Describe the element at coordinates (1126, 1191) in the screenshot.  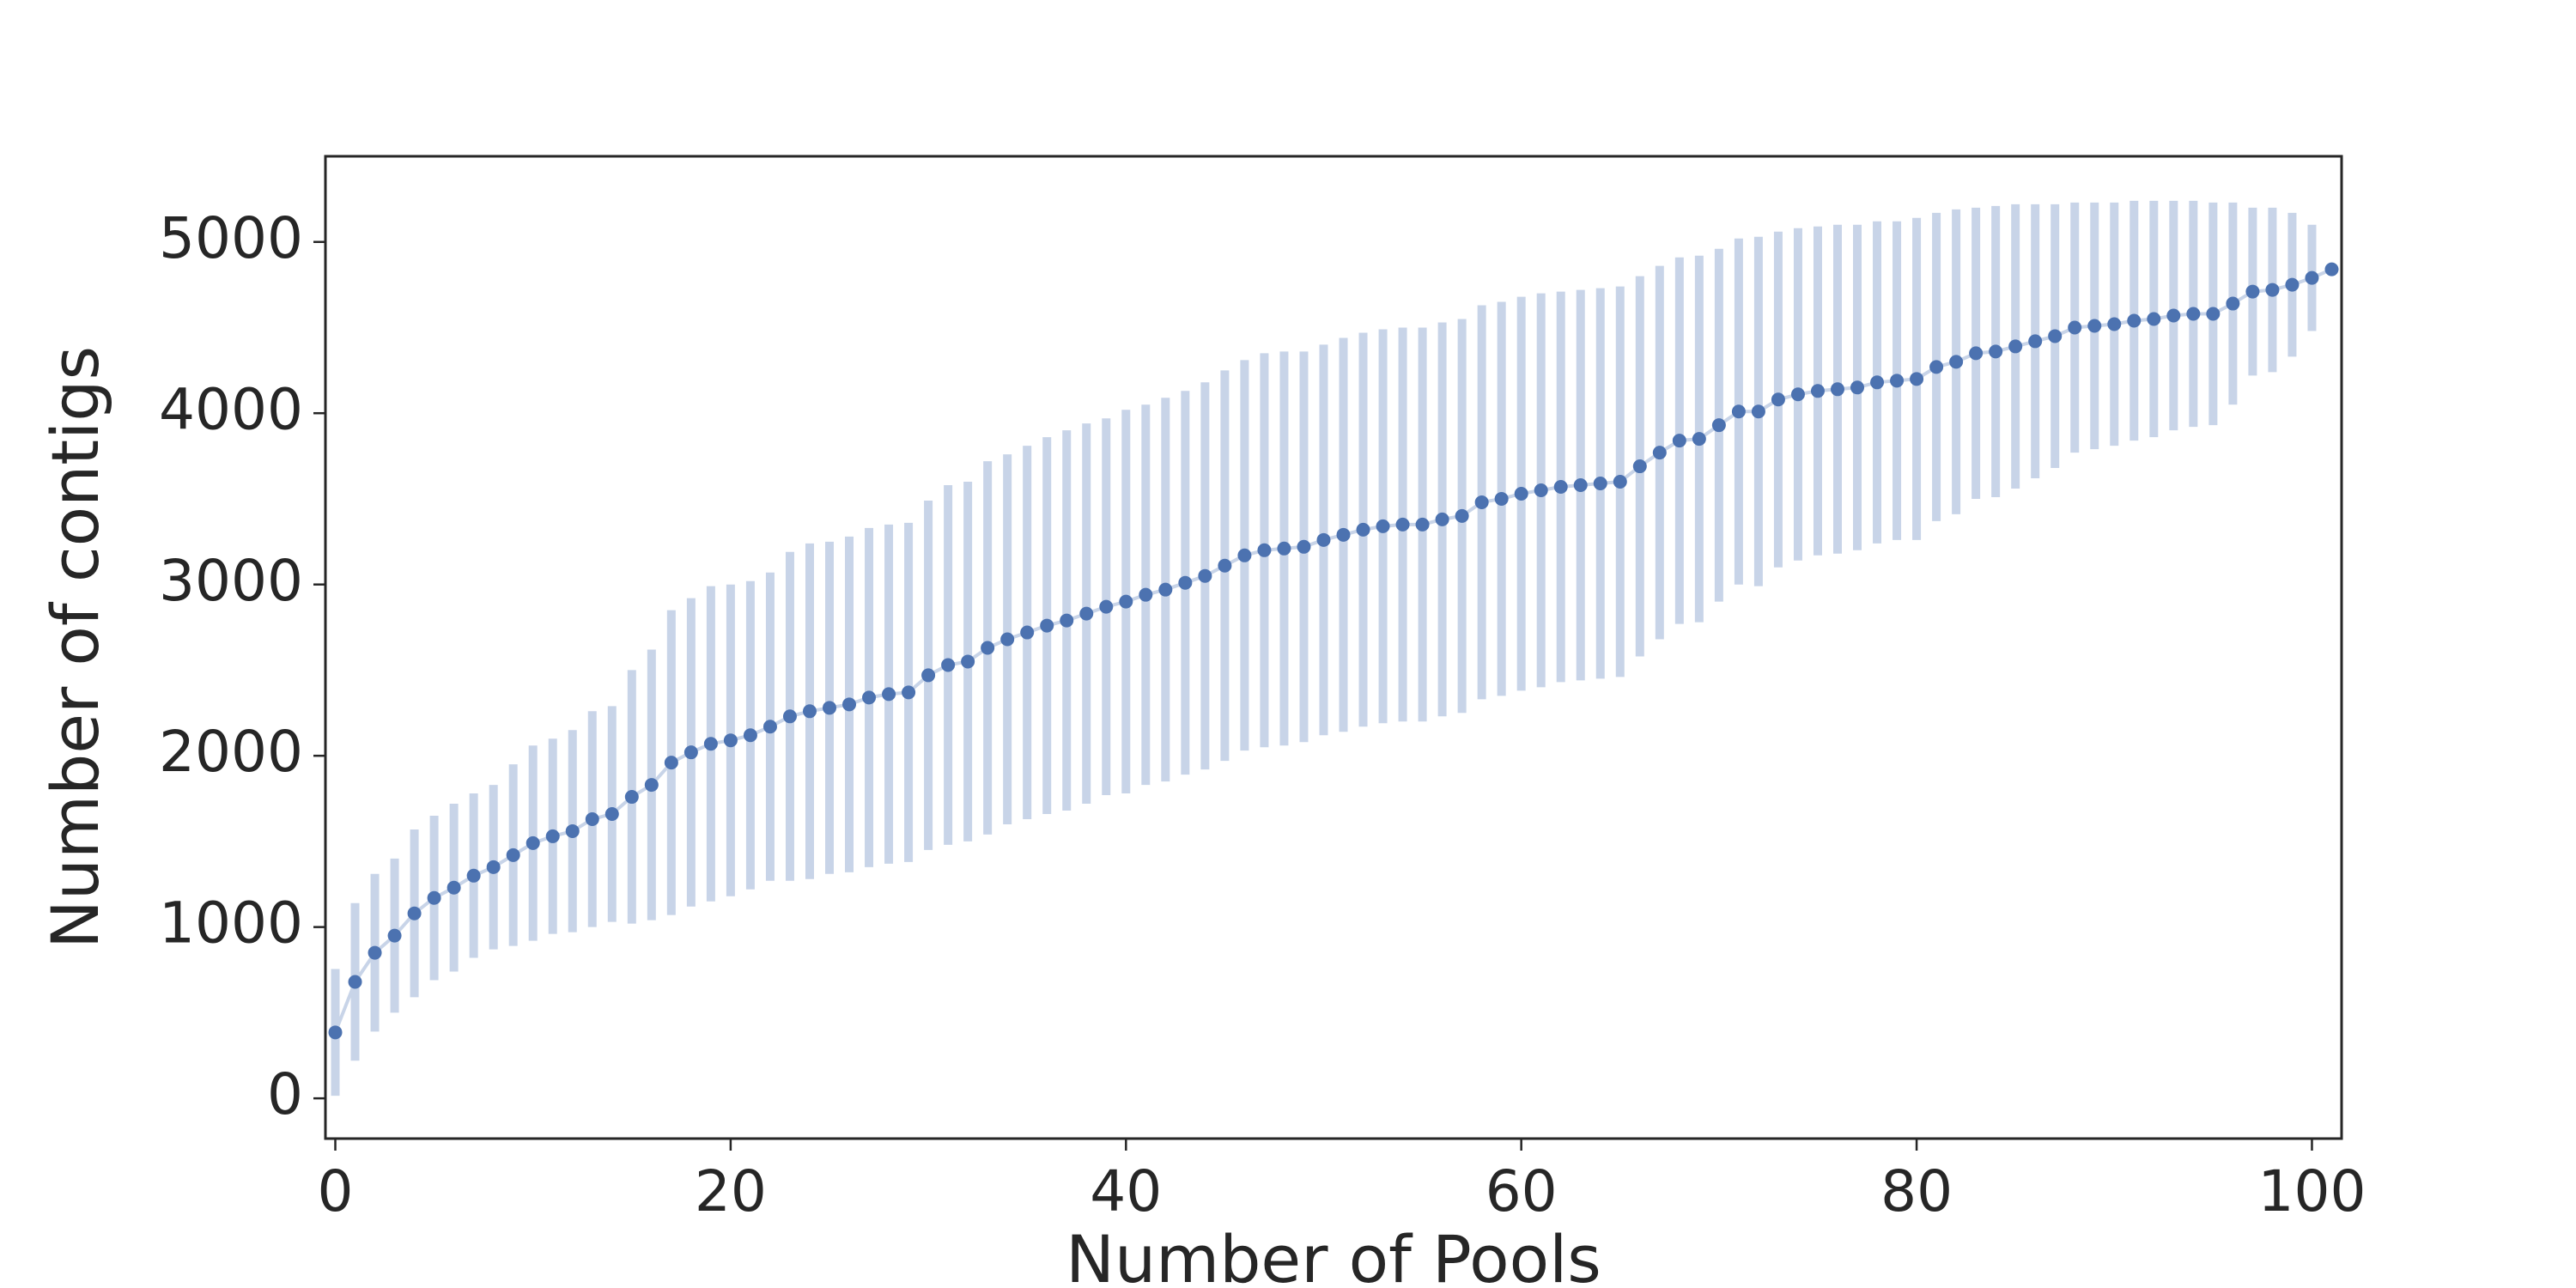
I see `x-tick-label: 40` at that location.